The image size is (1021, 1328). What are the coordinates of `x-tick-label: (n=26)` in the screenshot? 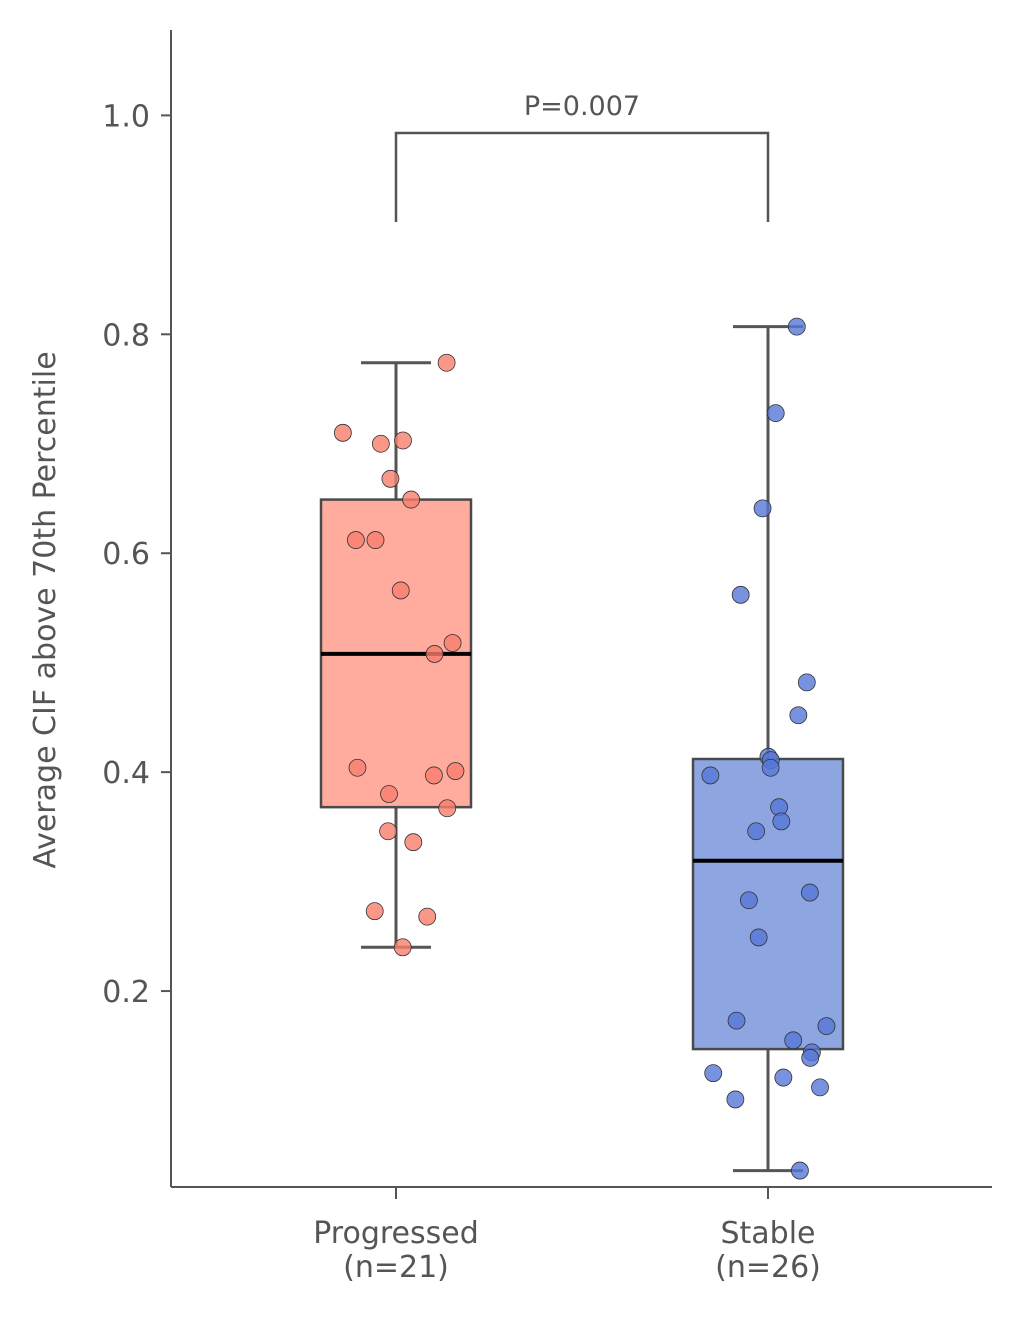 It's located at (768, 1267).